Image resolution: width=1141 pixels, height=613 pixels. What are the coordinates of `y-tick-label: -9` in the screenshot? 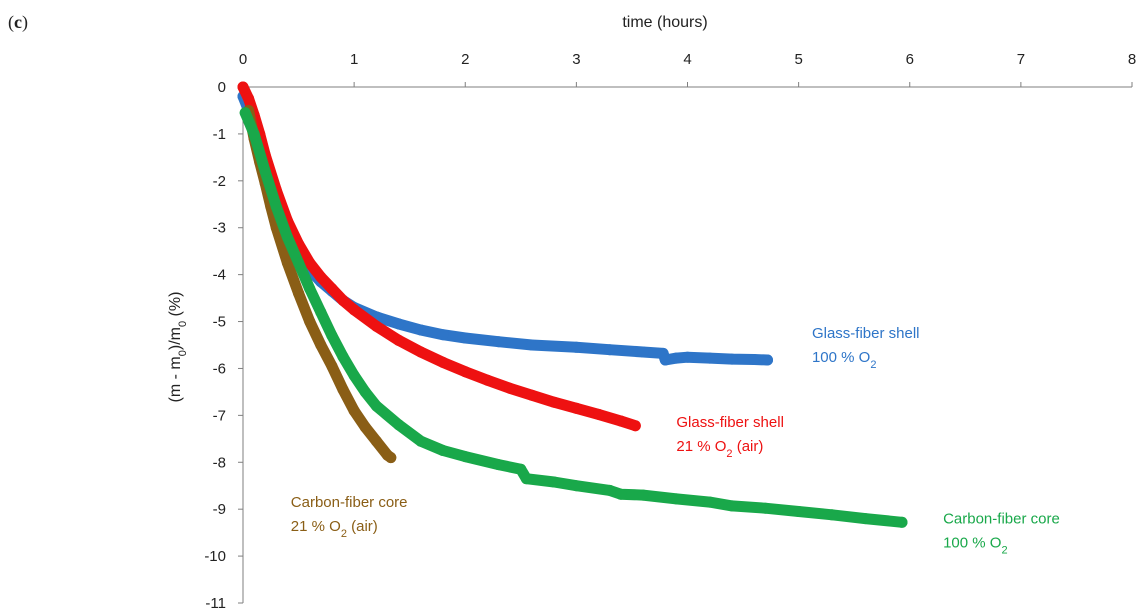 It's located at (219, 509).